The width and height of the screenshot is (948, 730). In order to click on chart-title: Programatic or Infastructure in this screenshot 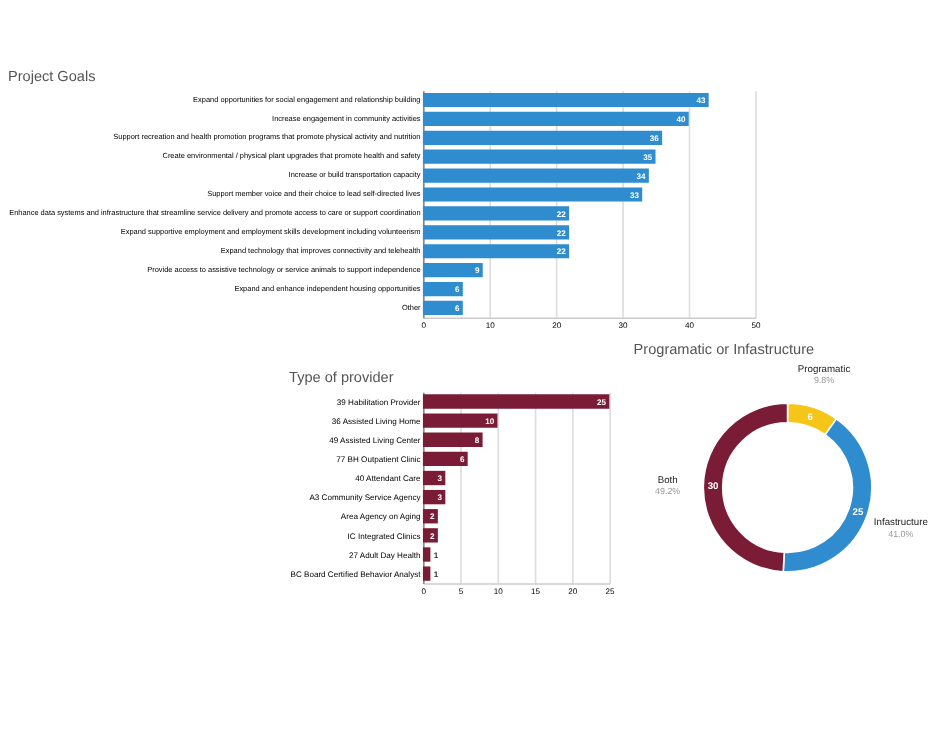, I will do `click(724, 348)`.